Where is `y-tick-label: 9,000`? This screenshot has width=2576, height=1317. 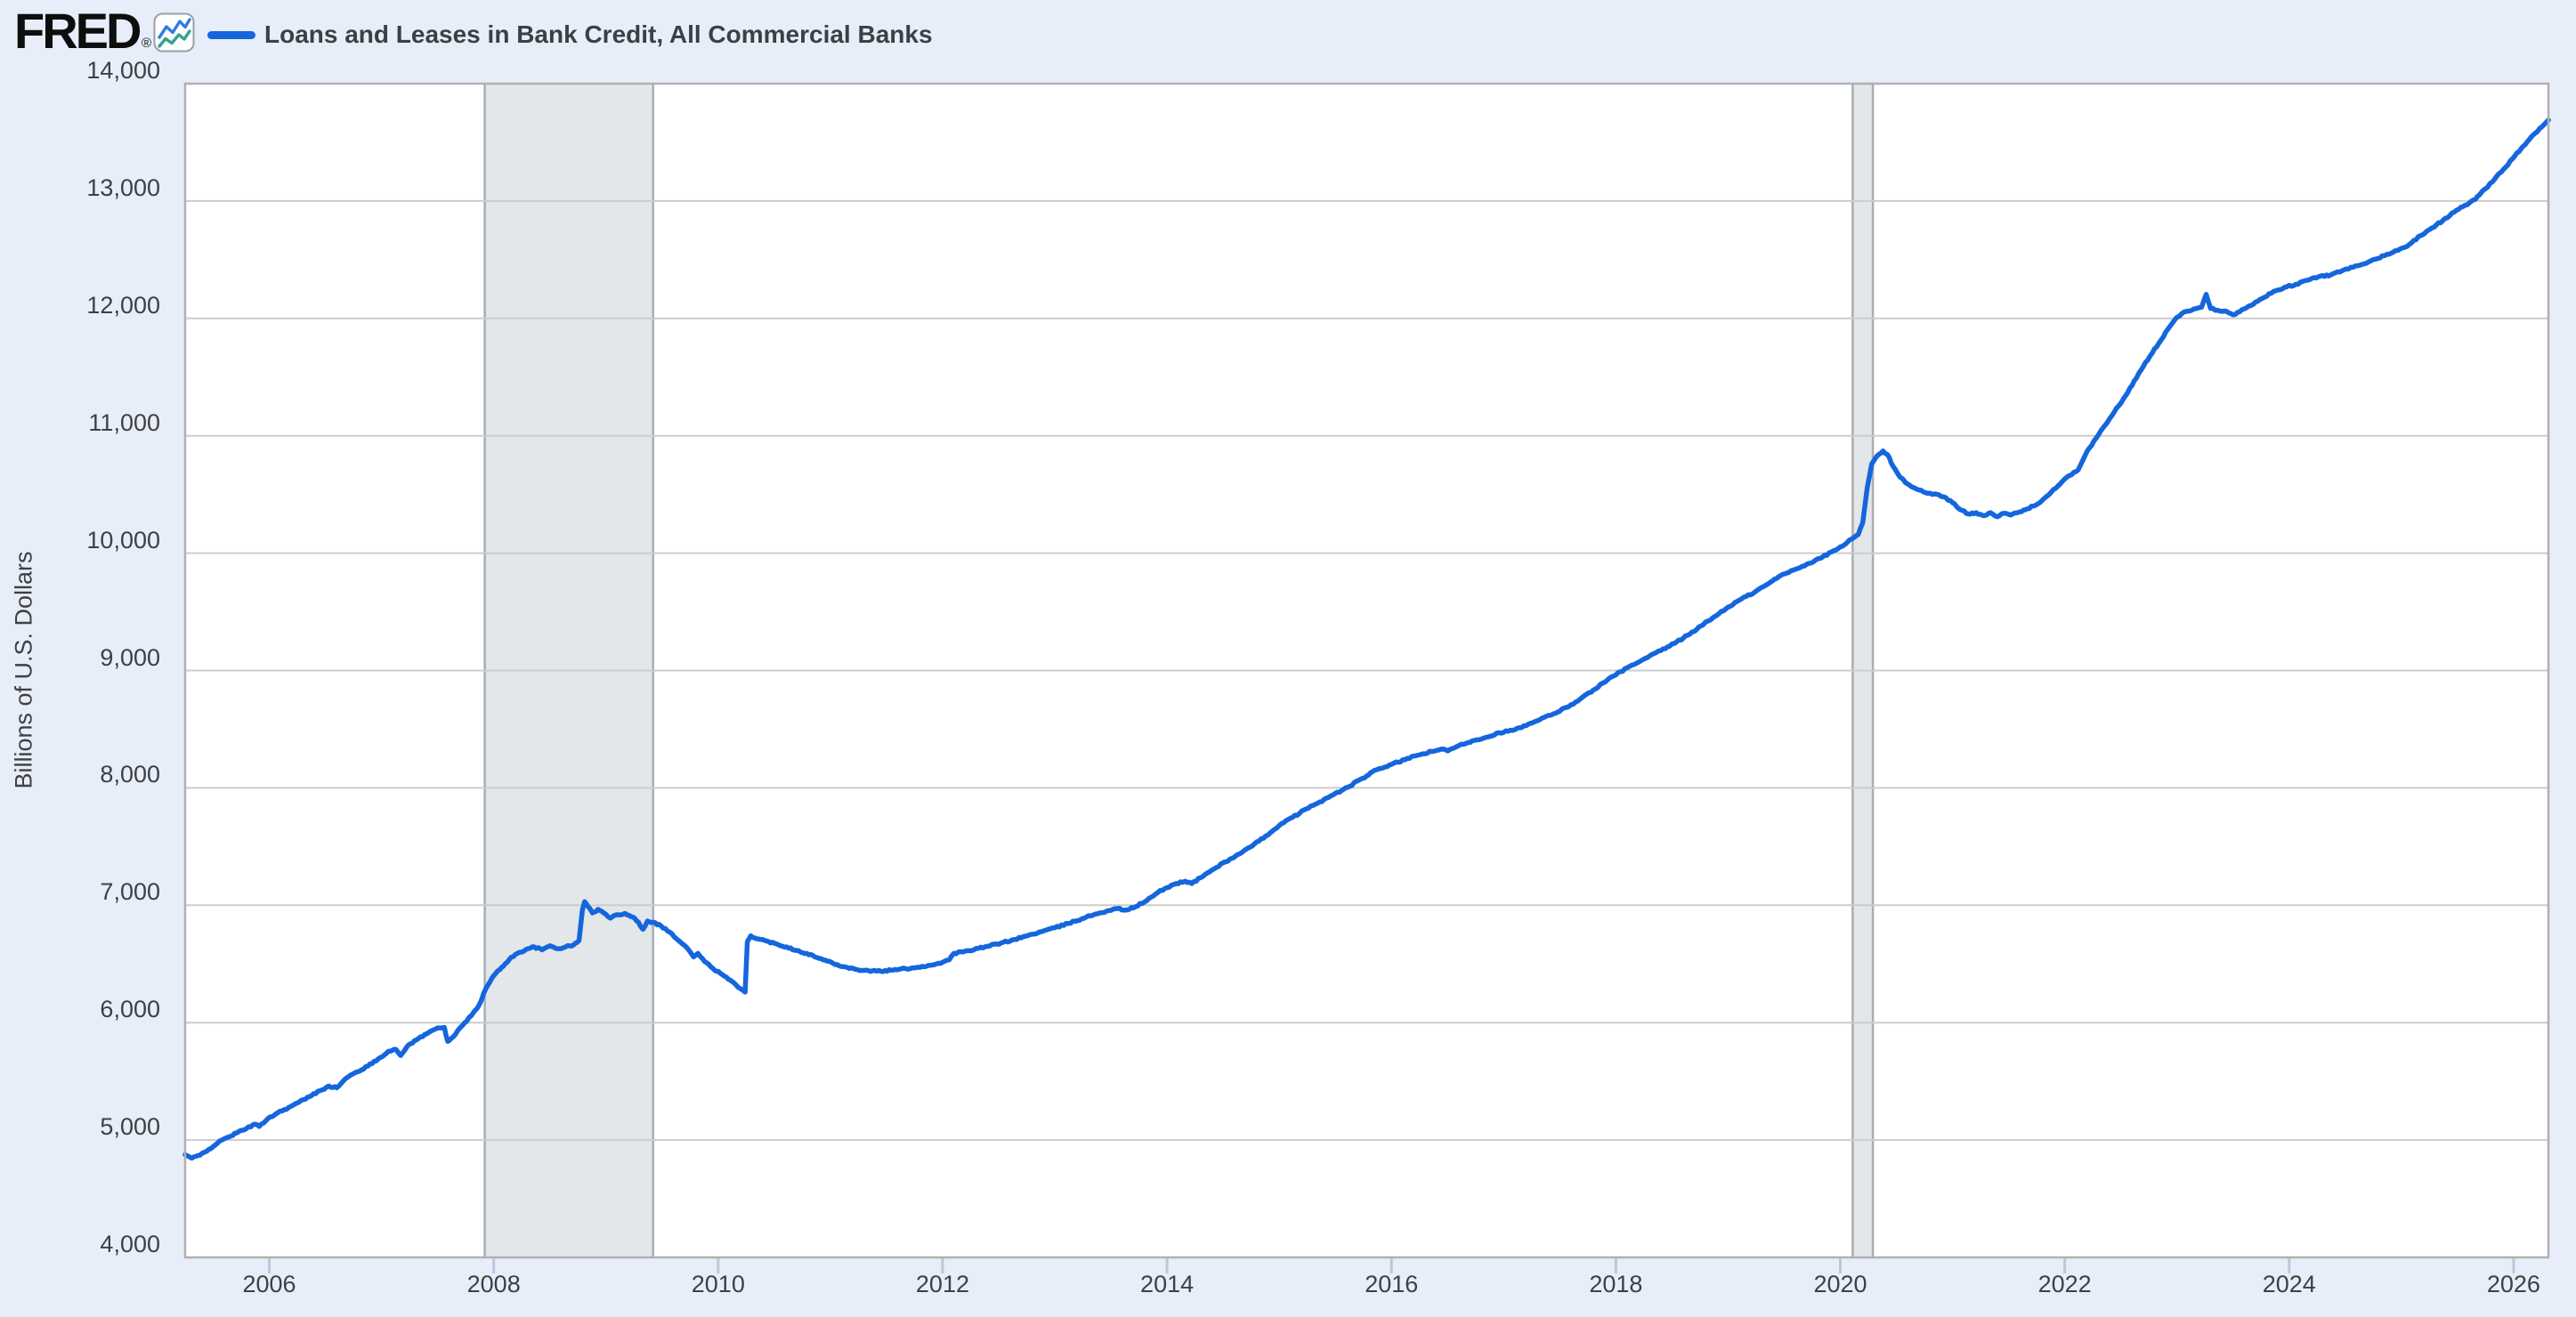
y-tick-label: 9,000 is located at coordinates (130, 657).